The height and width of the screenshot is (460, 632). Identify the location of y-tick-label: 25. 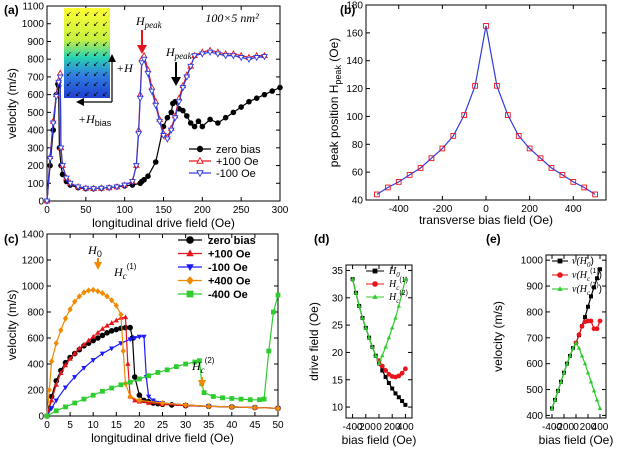
(338, 326).